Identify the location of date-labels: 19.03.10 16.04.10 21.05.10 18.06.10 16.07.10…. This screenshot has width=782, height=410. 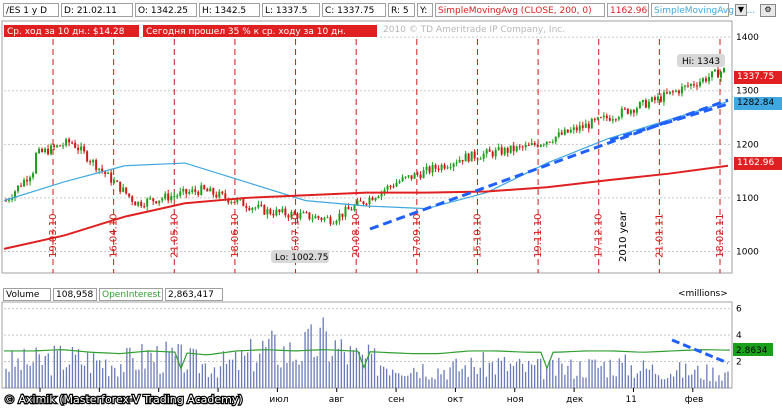
(387, 236).